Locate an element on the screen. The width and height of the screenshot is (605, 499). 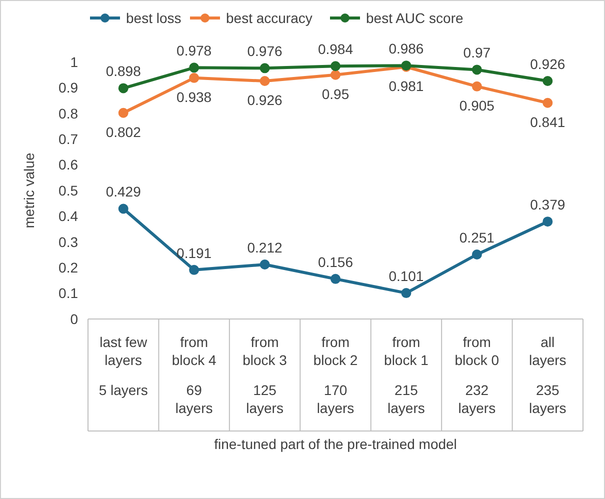
legend-label: best AUC score is located at coordinates (415, 18).